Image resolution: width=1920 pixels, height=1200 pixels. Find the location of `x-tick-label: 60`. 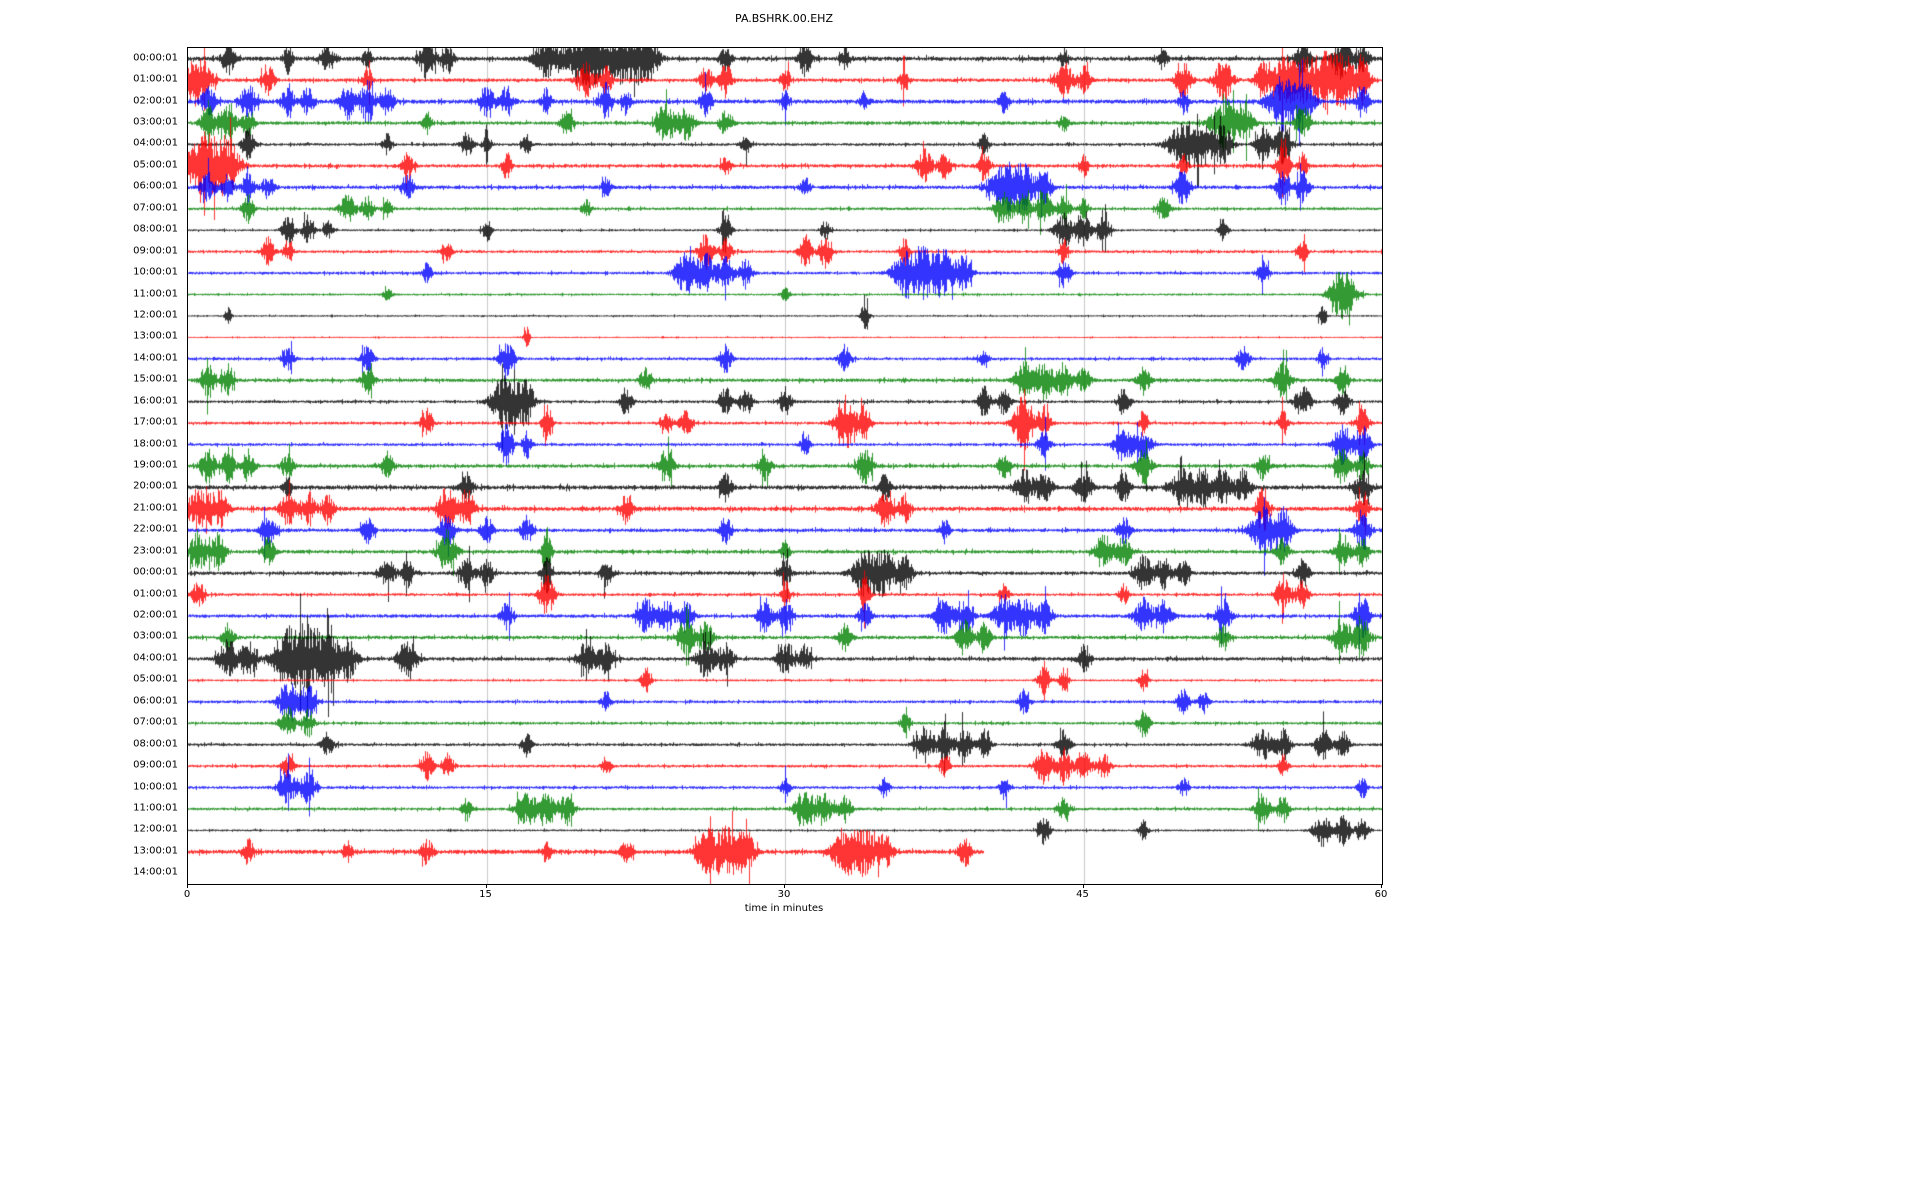

x-tick-label: 60 is located at coordinates (1381, 894).